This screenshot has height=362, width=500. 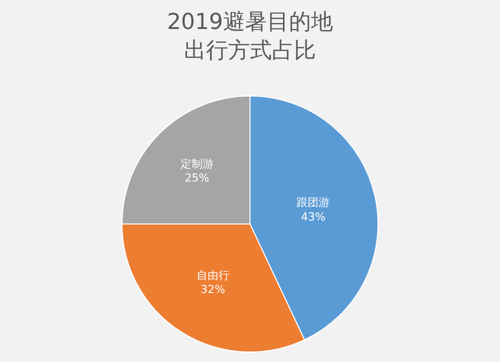 I want to click on slice-label: 自由行, so click(x=213, y=275).